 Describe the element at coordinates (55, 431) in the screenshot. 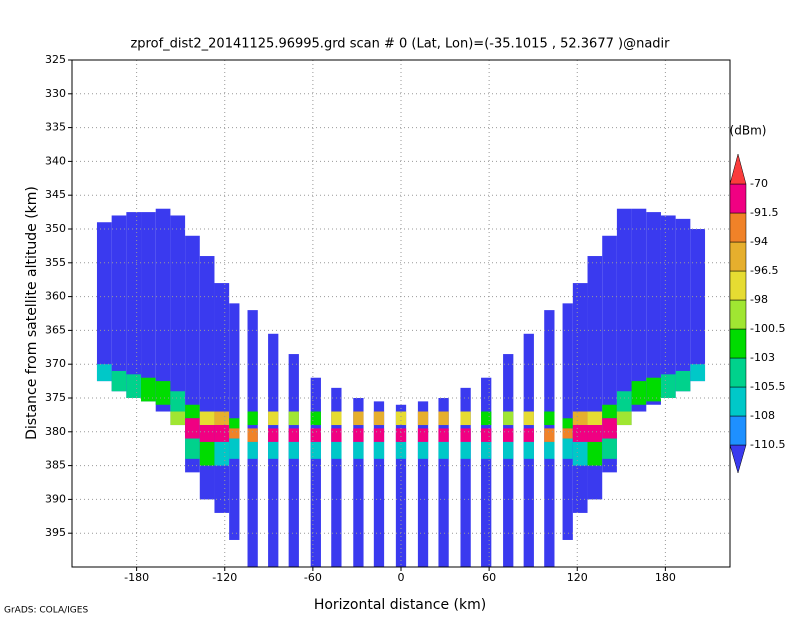

I see `y-tick-label: 380` at that location.